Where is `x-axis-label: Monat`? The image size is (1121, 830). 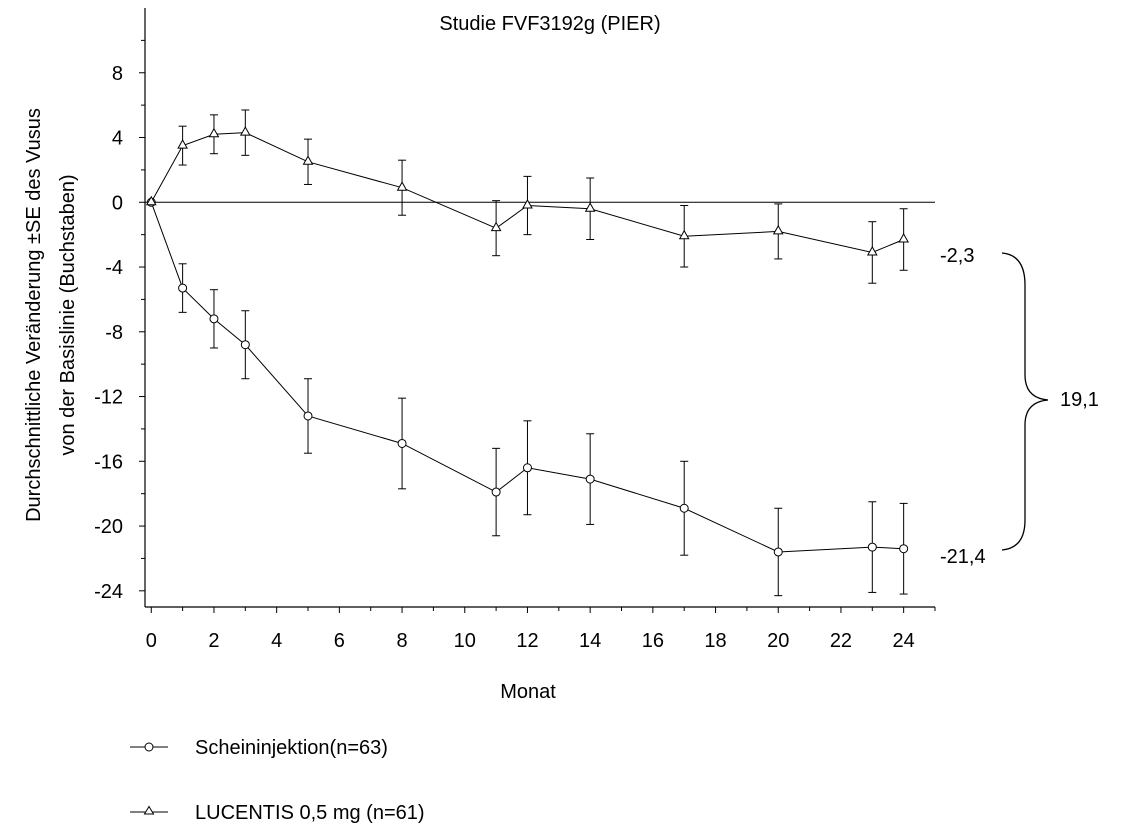
x-axis-label: Monat is located at coordinates (528, 692).